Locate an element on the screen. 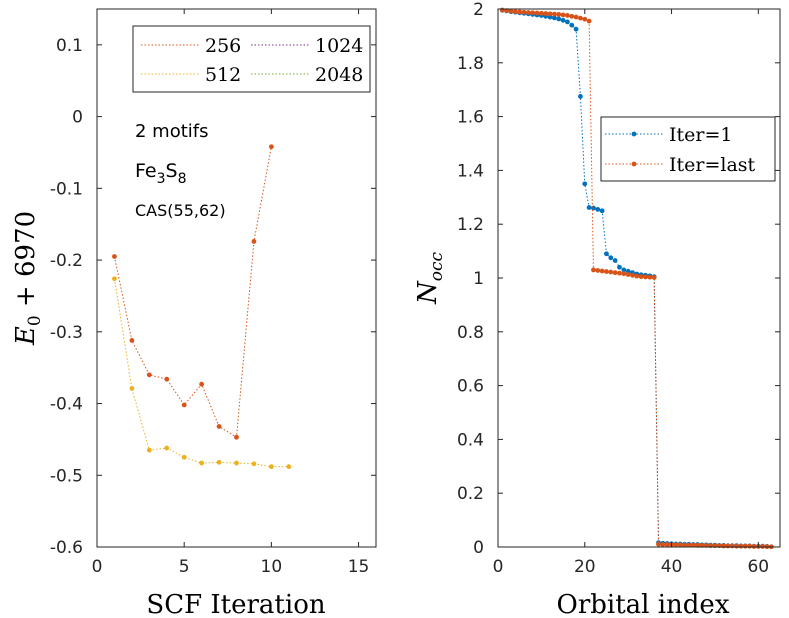  occupation-ytick-label: 0.8 is located at coordinates (470, 333).